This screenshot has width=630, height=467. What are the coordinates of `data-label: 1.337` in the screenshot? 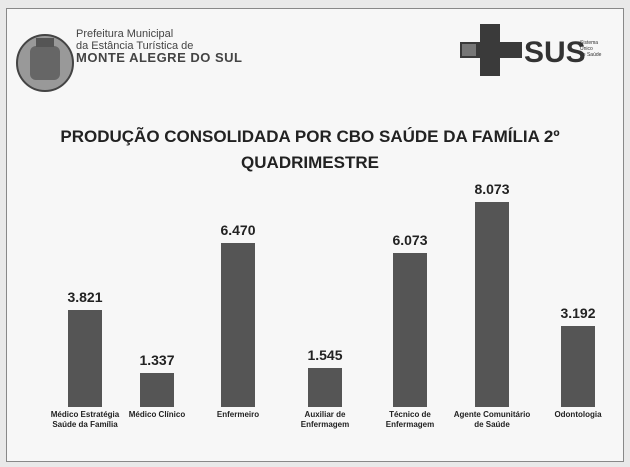 It's located at (157, 360).